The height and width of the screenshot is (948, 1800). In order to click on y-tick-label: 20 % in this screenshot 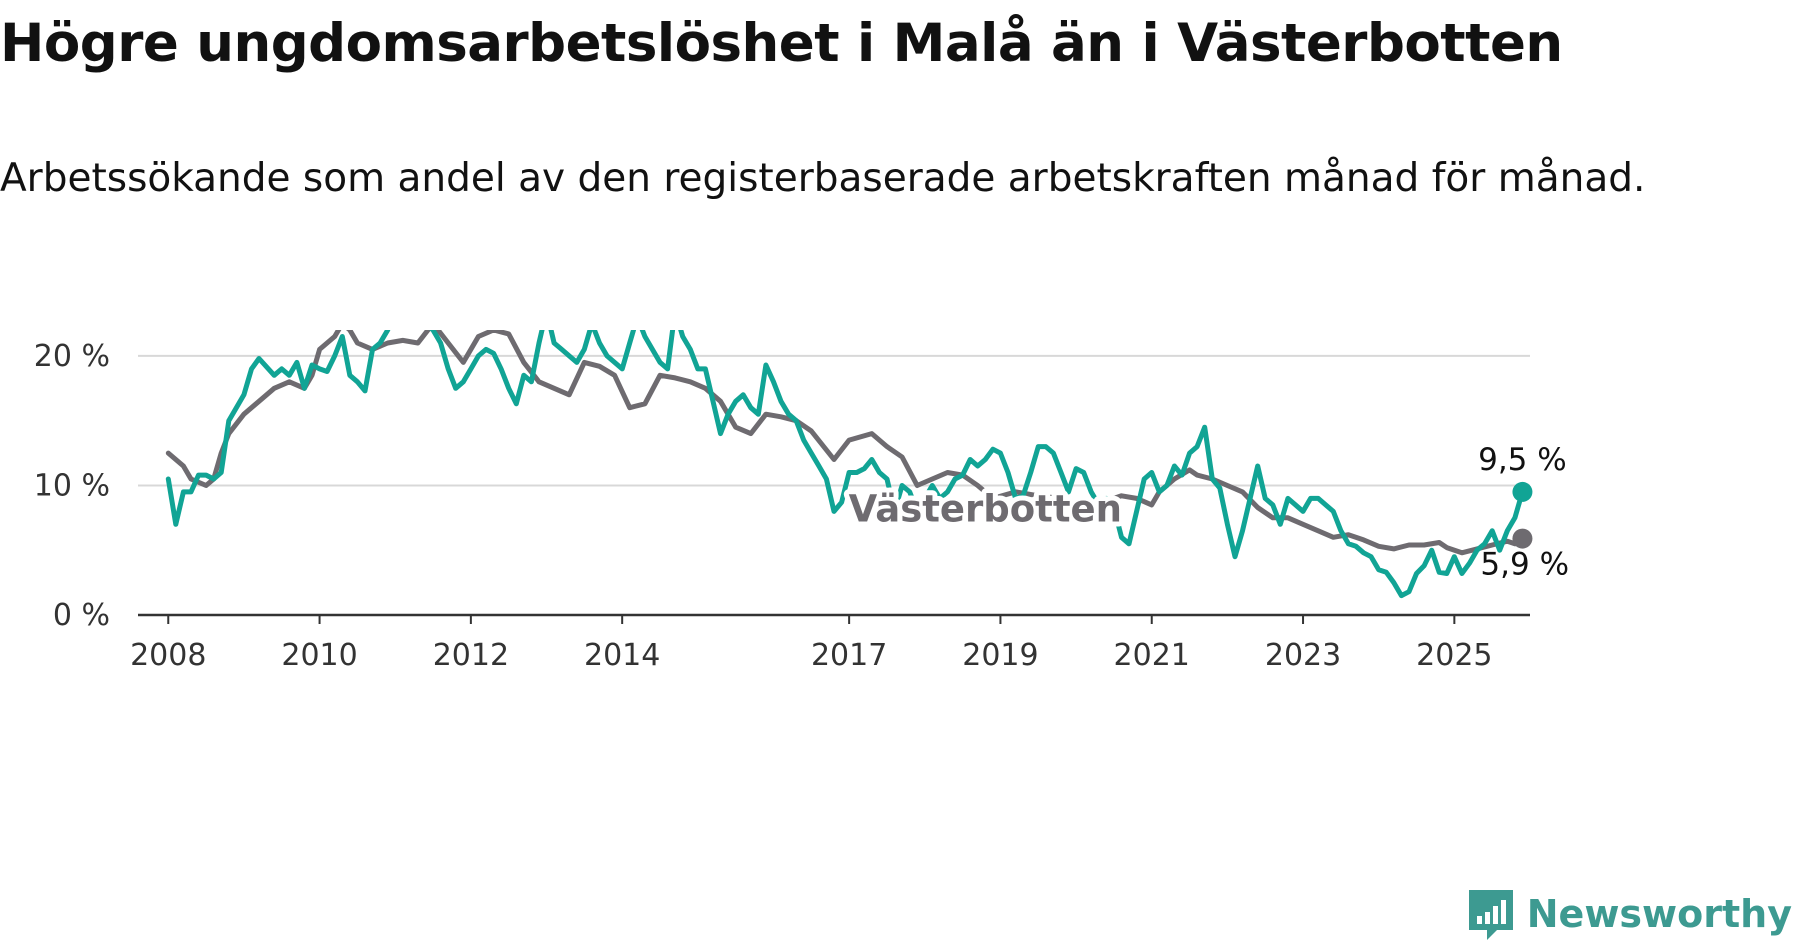, I will do `click(72, 356)`.